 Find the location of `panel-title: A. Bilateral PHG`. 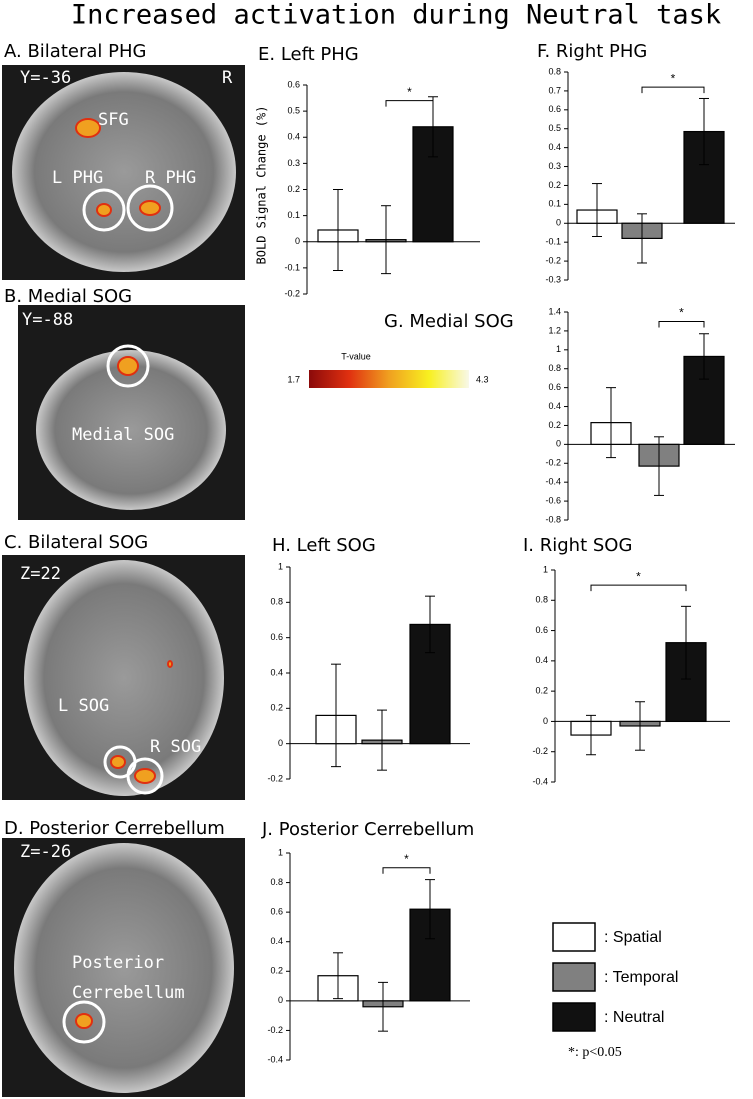

panel-title: A. Bilateral PHG is located at coordinates (75, 51).